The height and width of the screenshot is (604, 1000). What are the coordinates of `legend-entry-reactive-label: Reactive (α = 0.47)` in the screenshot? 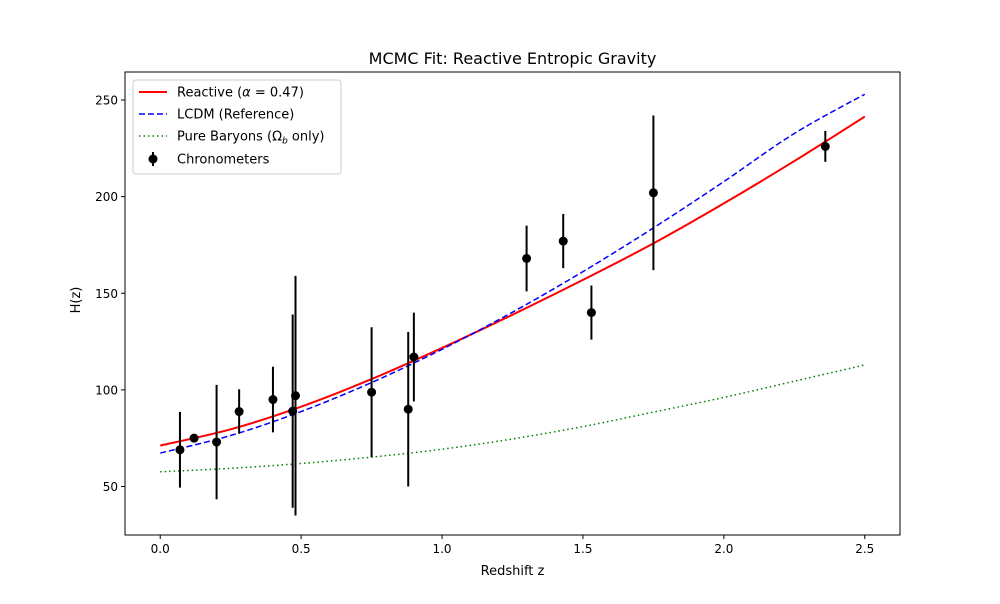 It's located at (240, 93).